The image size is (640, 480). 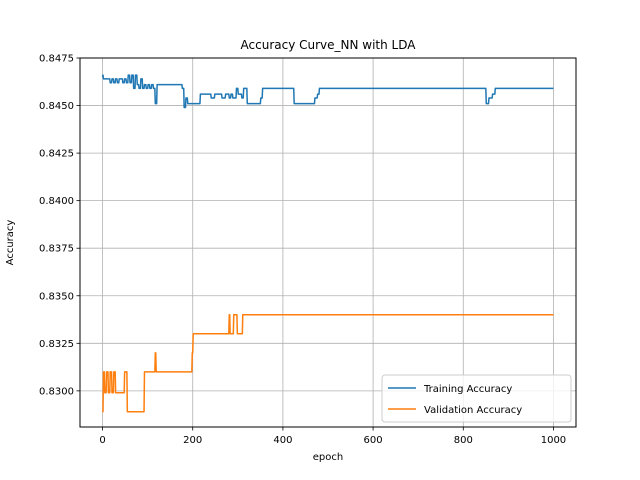 I want to click on y-tick-label: 0.8325, so click(x=56, y=344).